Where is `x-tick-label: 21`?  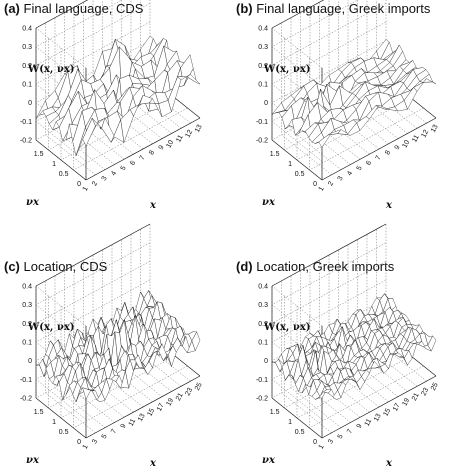 x-tick-label: 21 is located at coordinates (180, 397).